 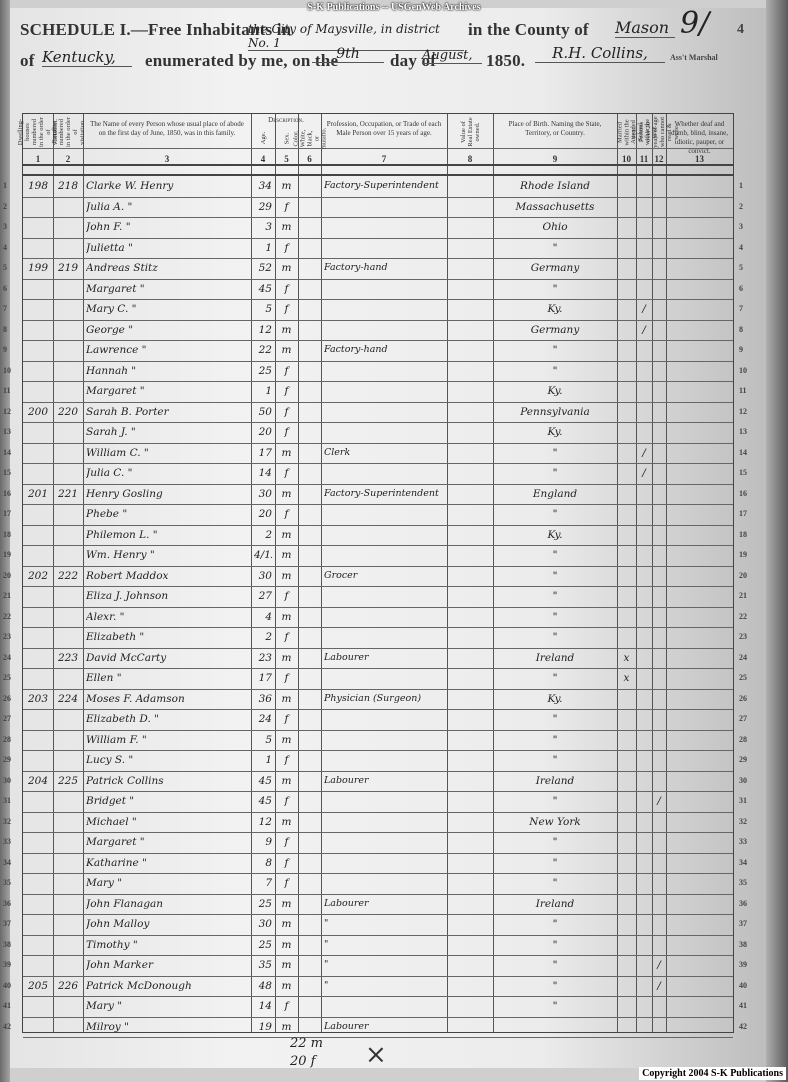 What do you see at coordinates (104, 1006) in the screenshot?
I see `cell-name: Mary "` at bounding box center [104, 1006].